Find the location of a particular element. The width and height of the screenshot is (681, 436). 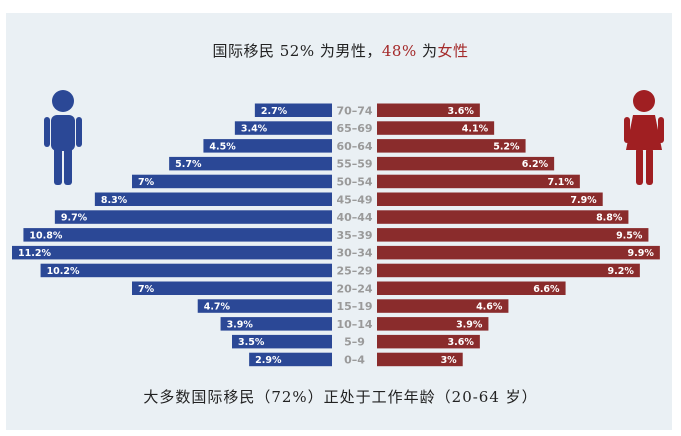

female-value-label: 3% is located at coordinates (449, 360).